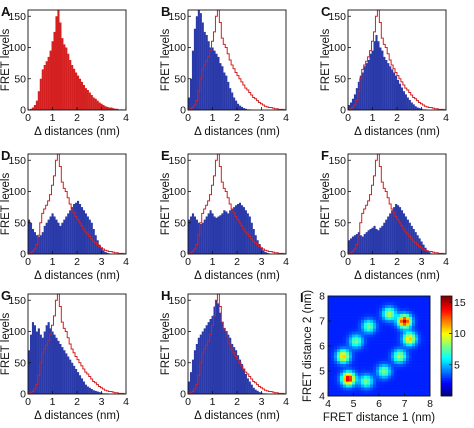 This screenshot has height=428, width=474. I want to click on x-tick-label: 1, so click(213, 262).